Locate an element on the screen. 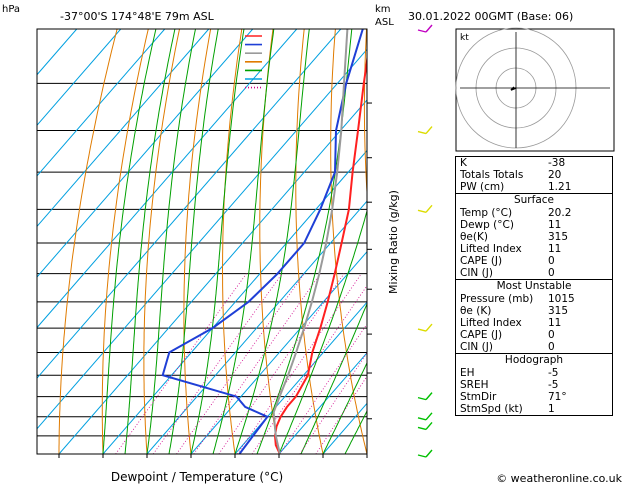 The height and width of the screenshot is (486, 629). surface-row: Lifted Index 11 is located at coordinates (511, 249).